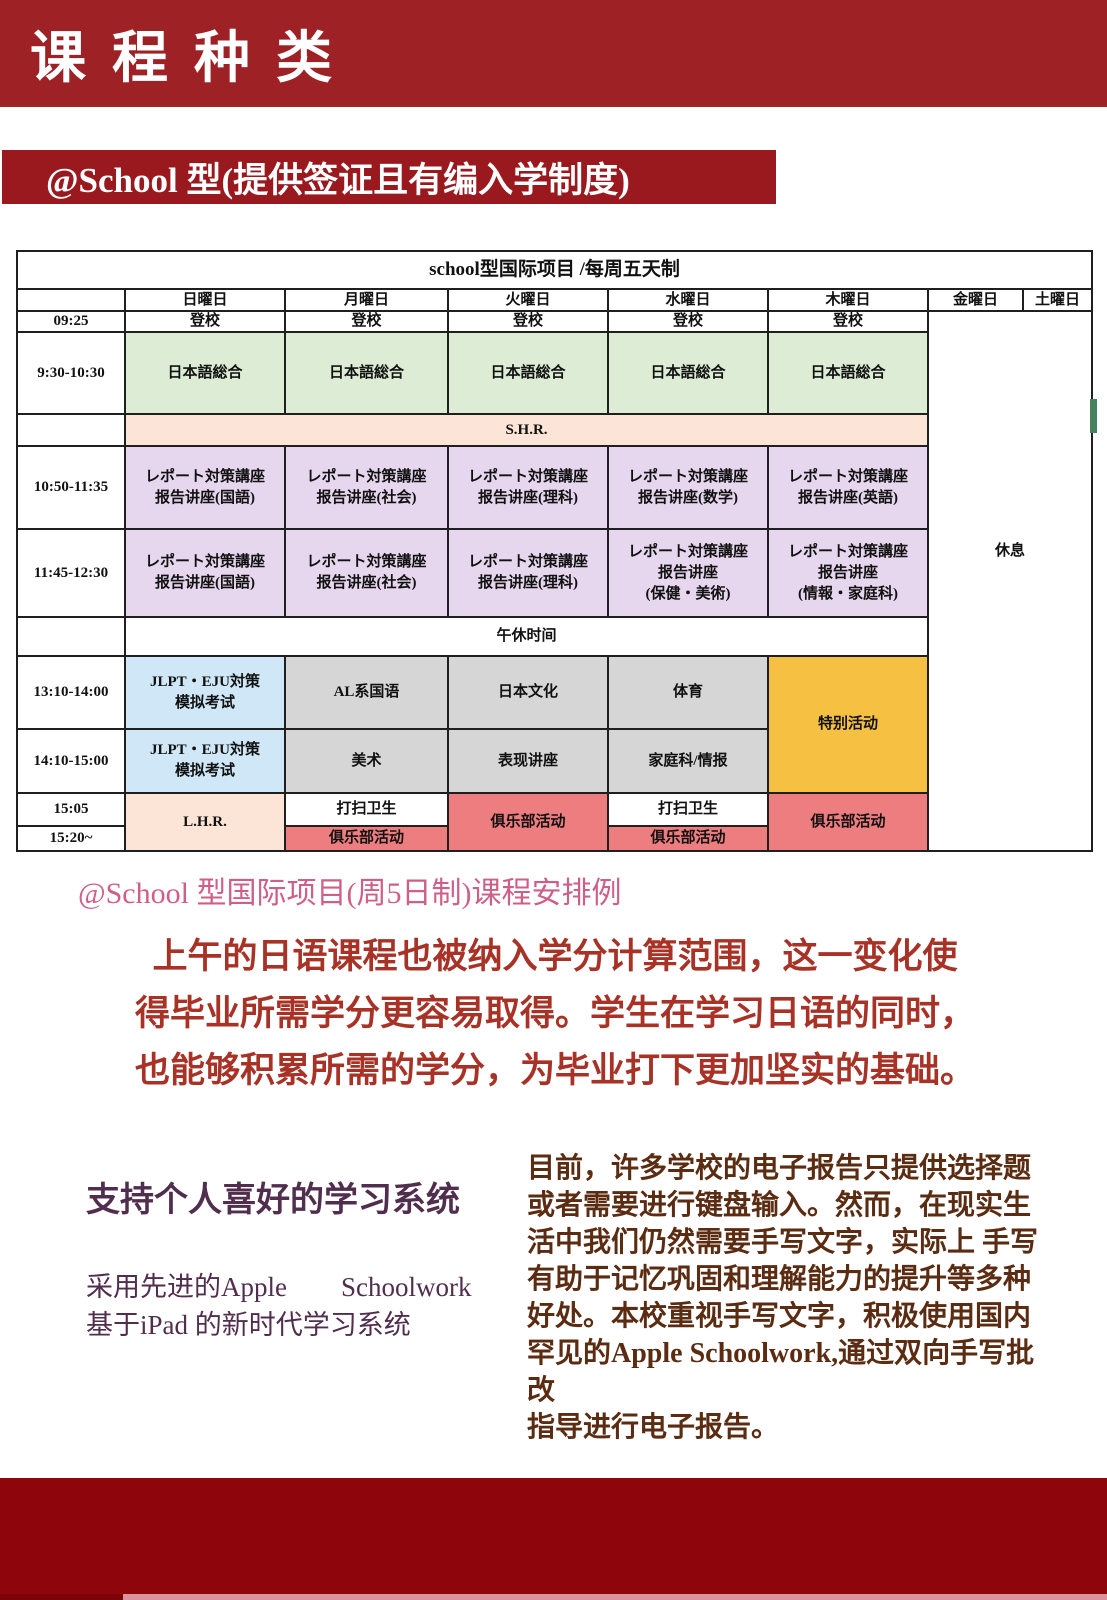 Image resolution: width=1107 pixels, height=1600 pixels. Describe the element at coordinates (526, 636) in the screenshot. I see `cell-lunch: 午休时间` at that location.